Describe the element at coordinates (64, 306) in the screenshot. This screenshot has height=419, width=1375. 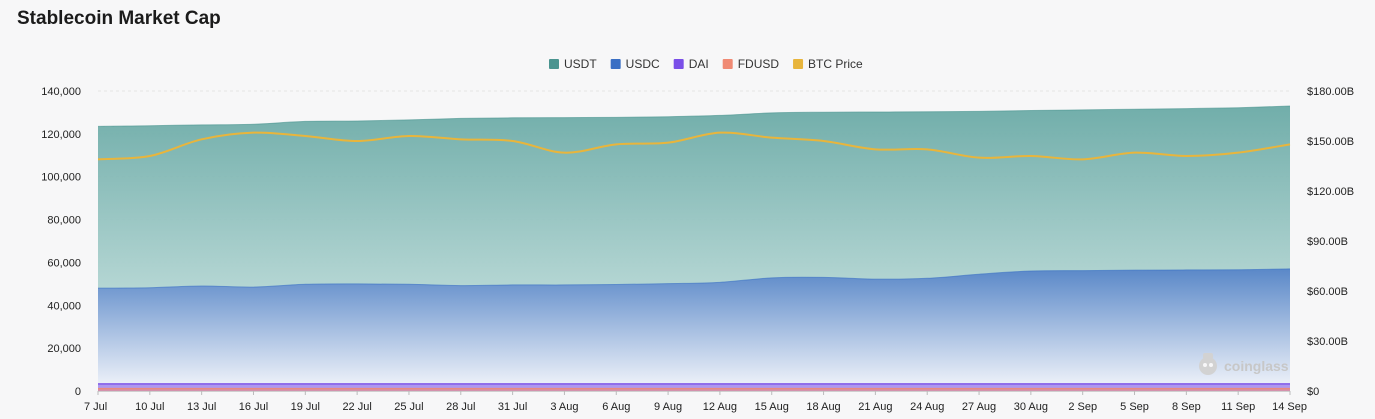
I see `y-left-tick-label: 40,000` at that location.